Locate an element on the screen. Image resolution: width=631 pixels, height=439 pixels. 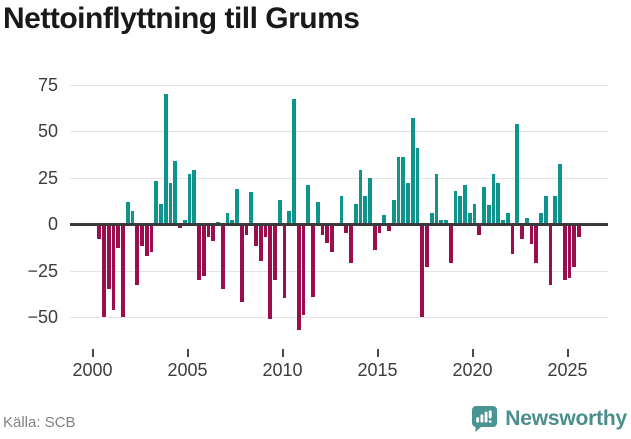
y-axis-tick-label: −25 is located at coordinates (42, 270).